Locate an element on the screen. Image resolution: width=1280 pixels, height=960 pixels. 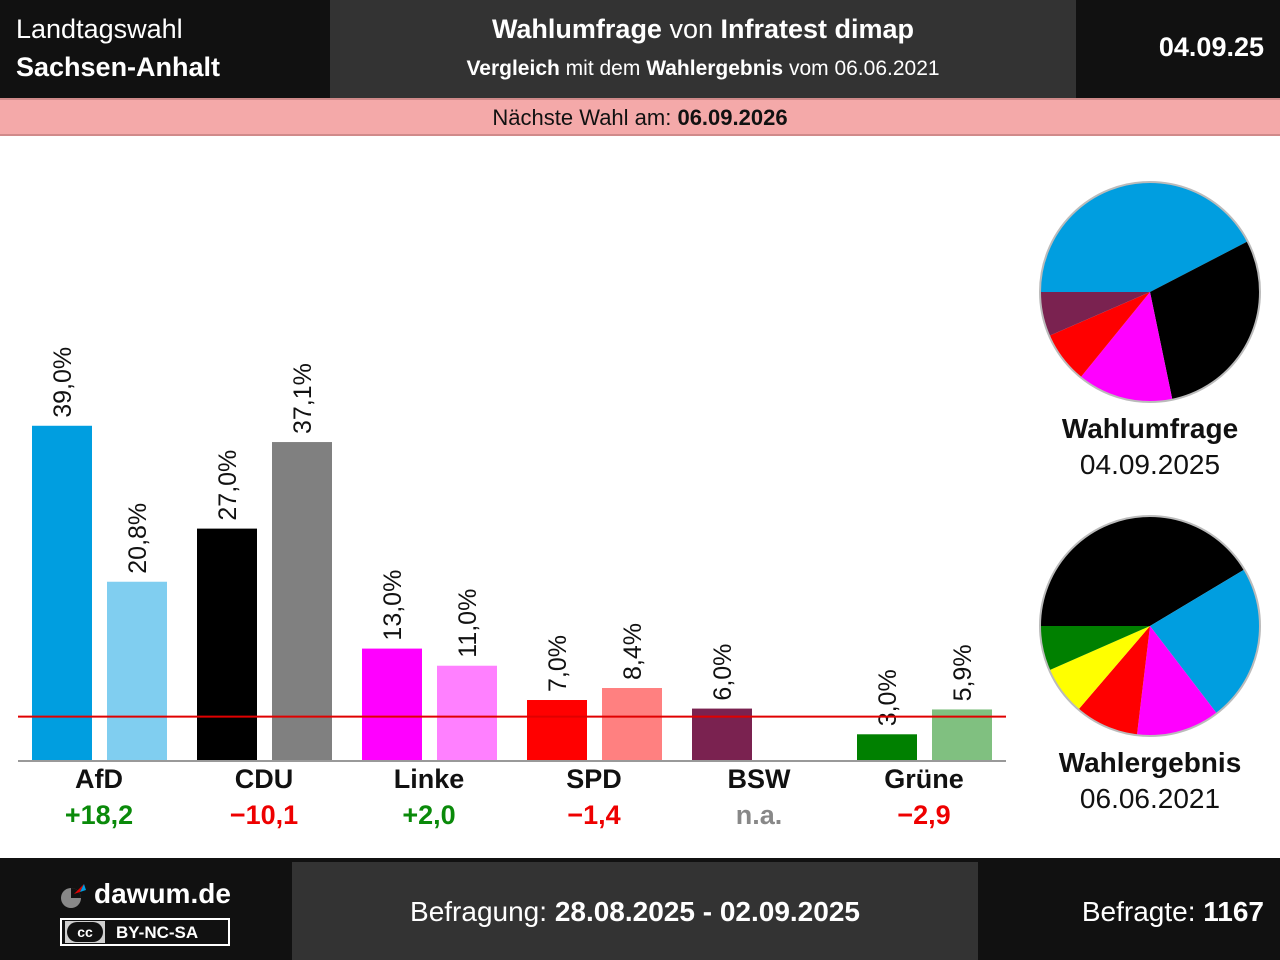
poll-title: Wahlumfrage von Infratest dimap is located at coordinates (703, 29).